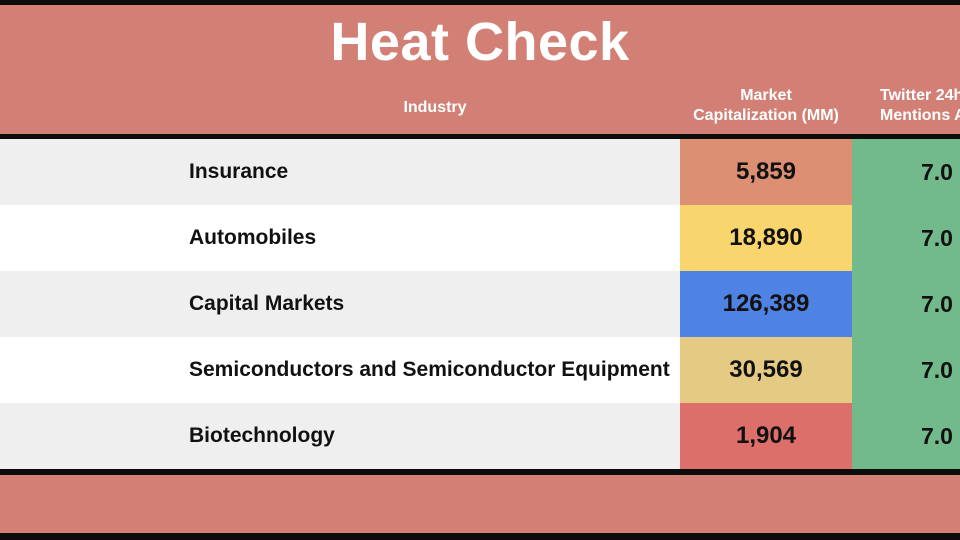 The width and height of the screenshot is (960, 540). I want to click on column-header-twitter-line2: Mentions Ave, so click(920, 115).